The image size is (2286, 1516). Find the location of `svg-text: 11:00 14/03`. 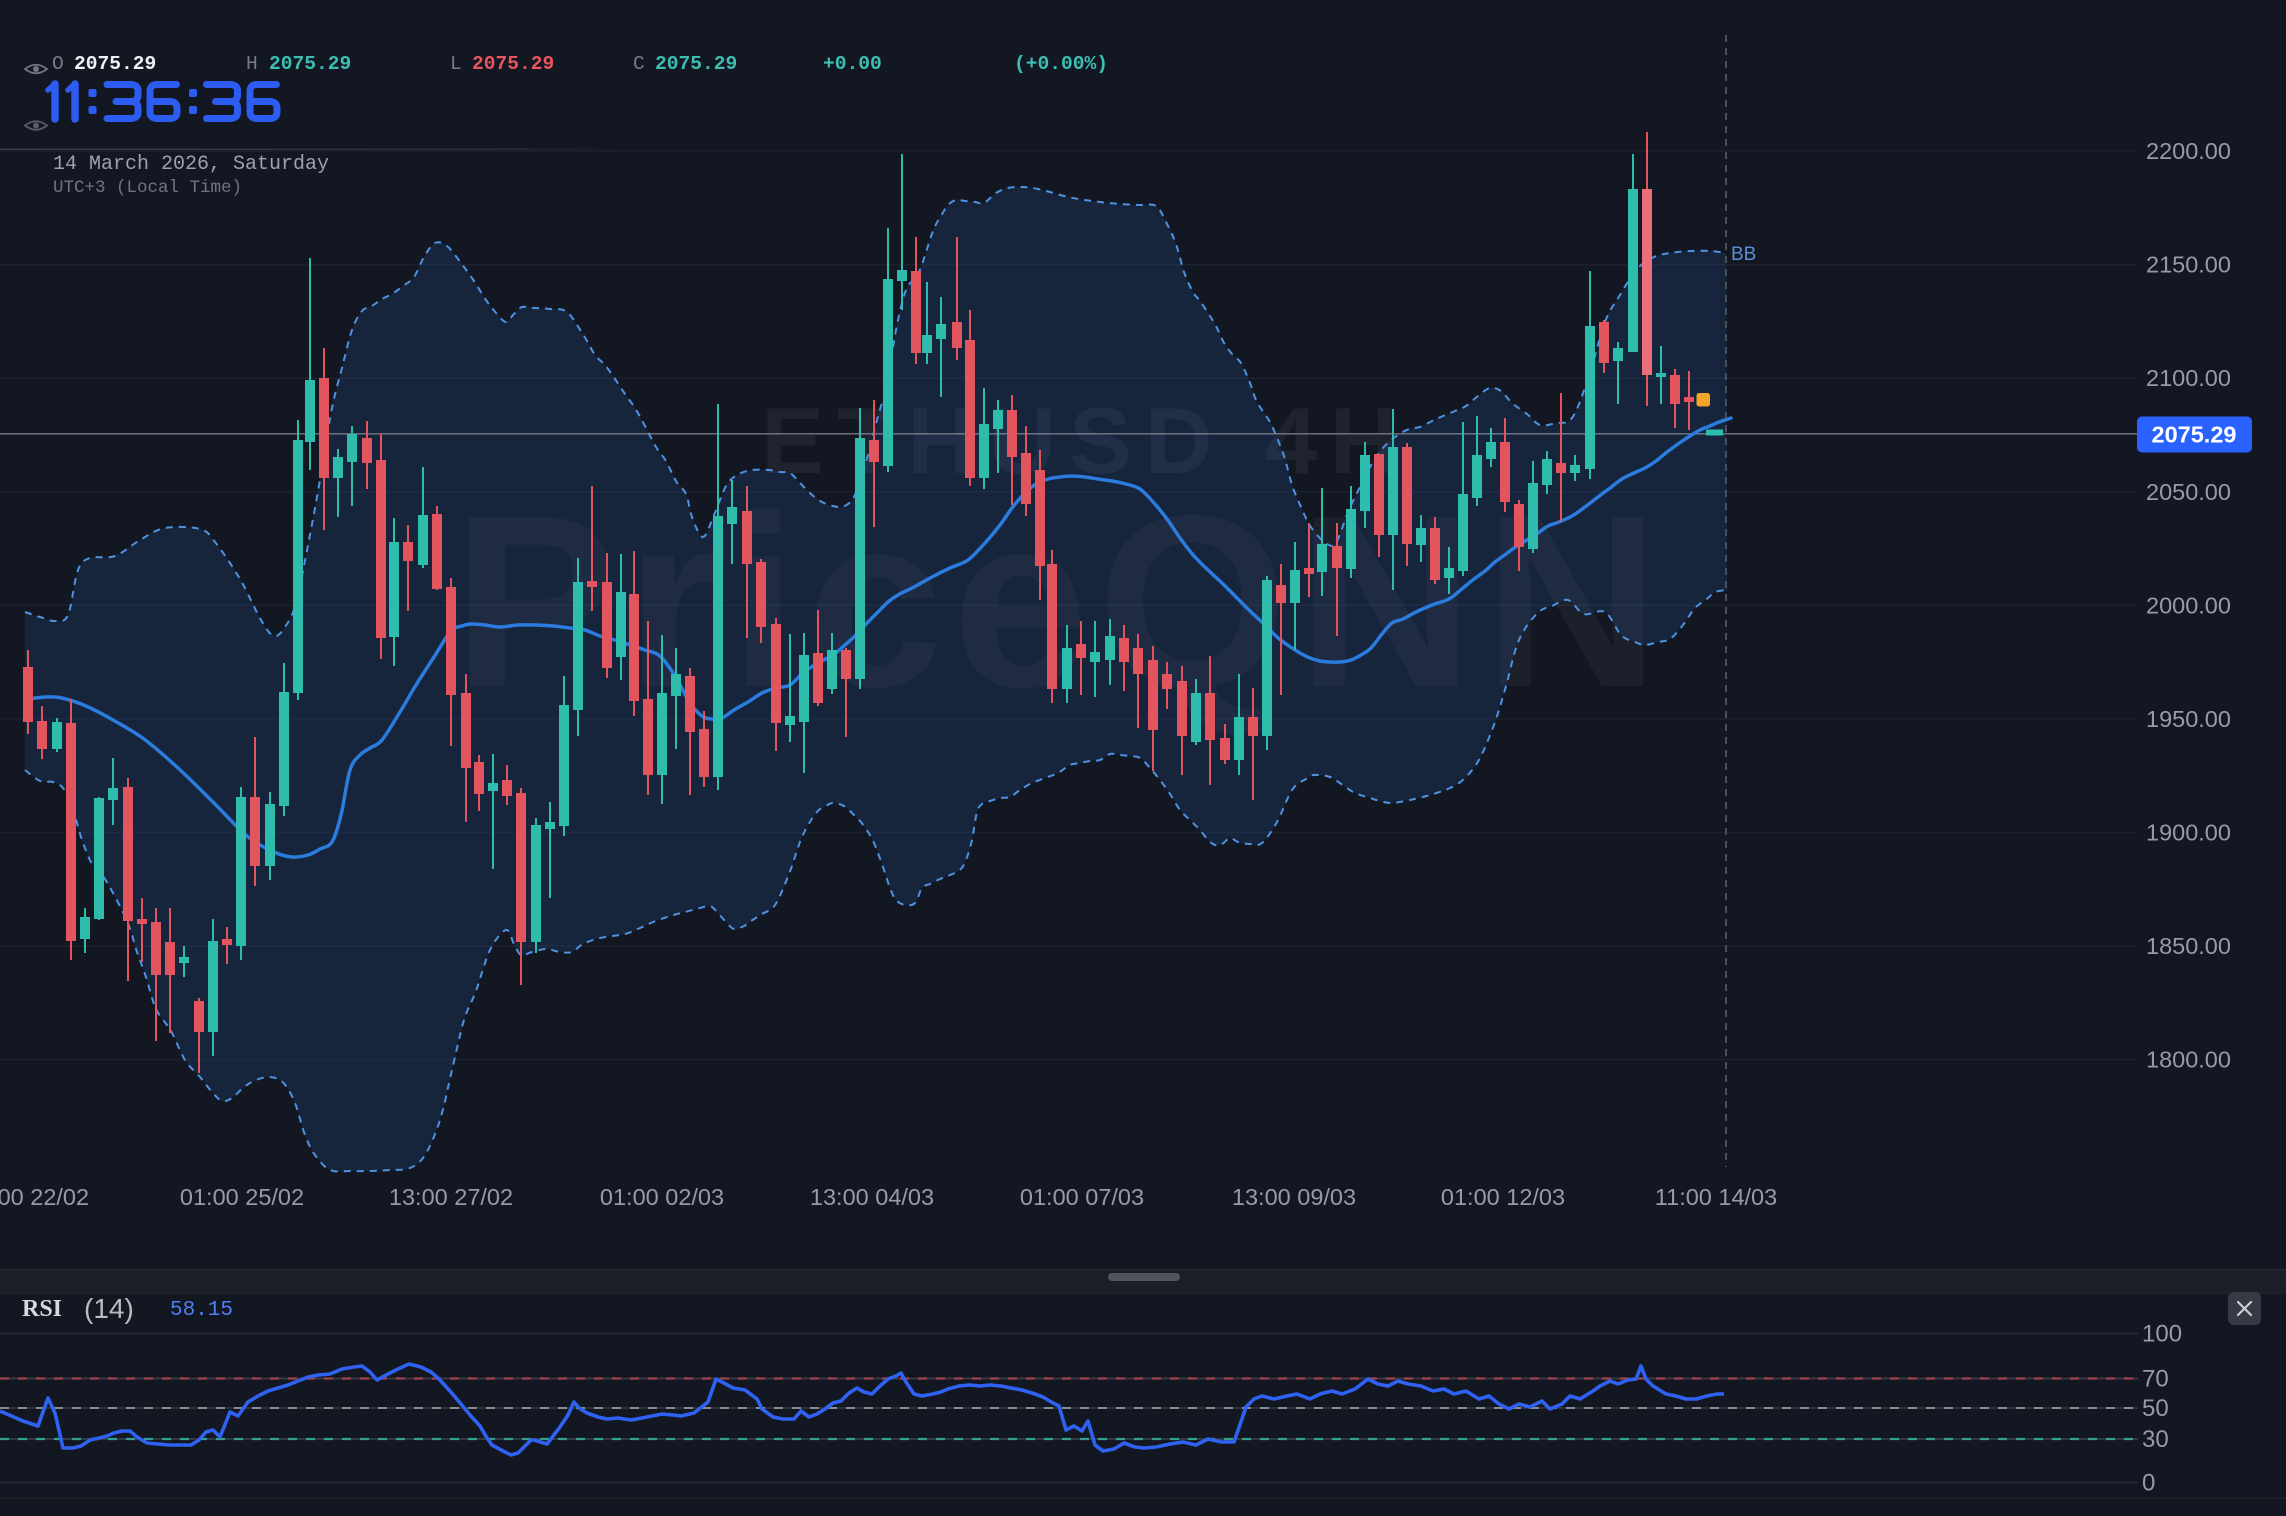

svg-text: 11:00 14/03 is located at coordinates (1716, 1197).